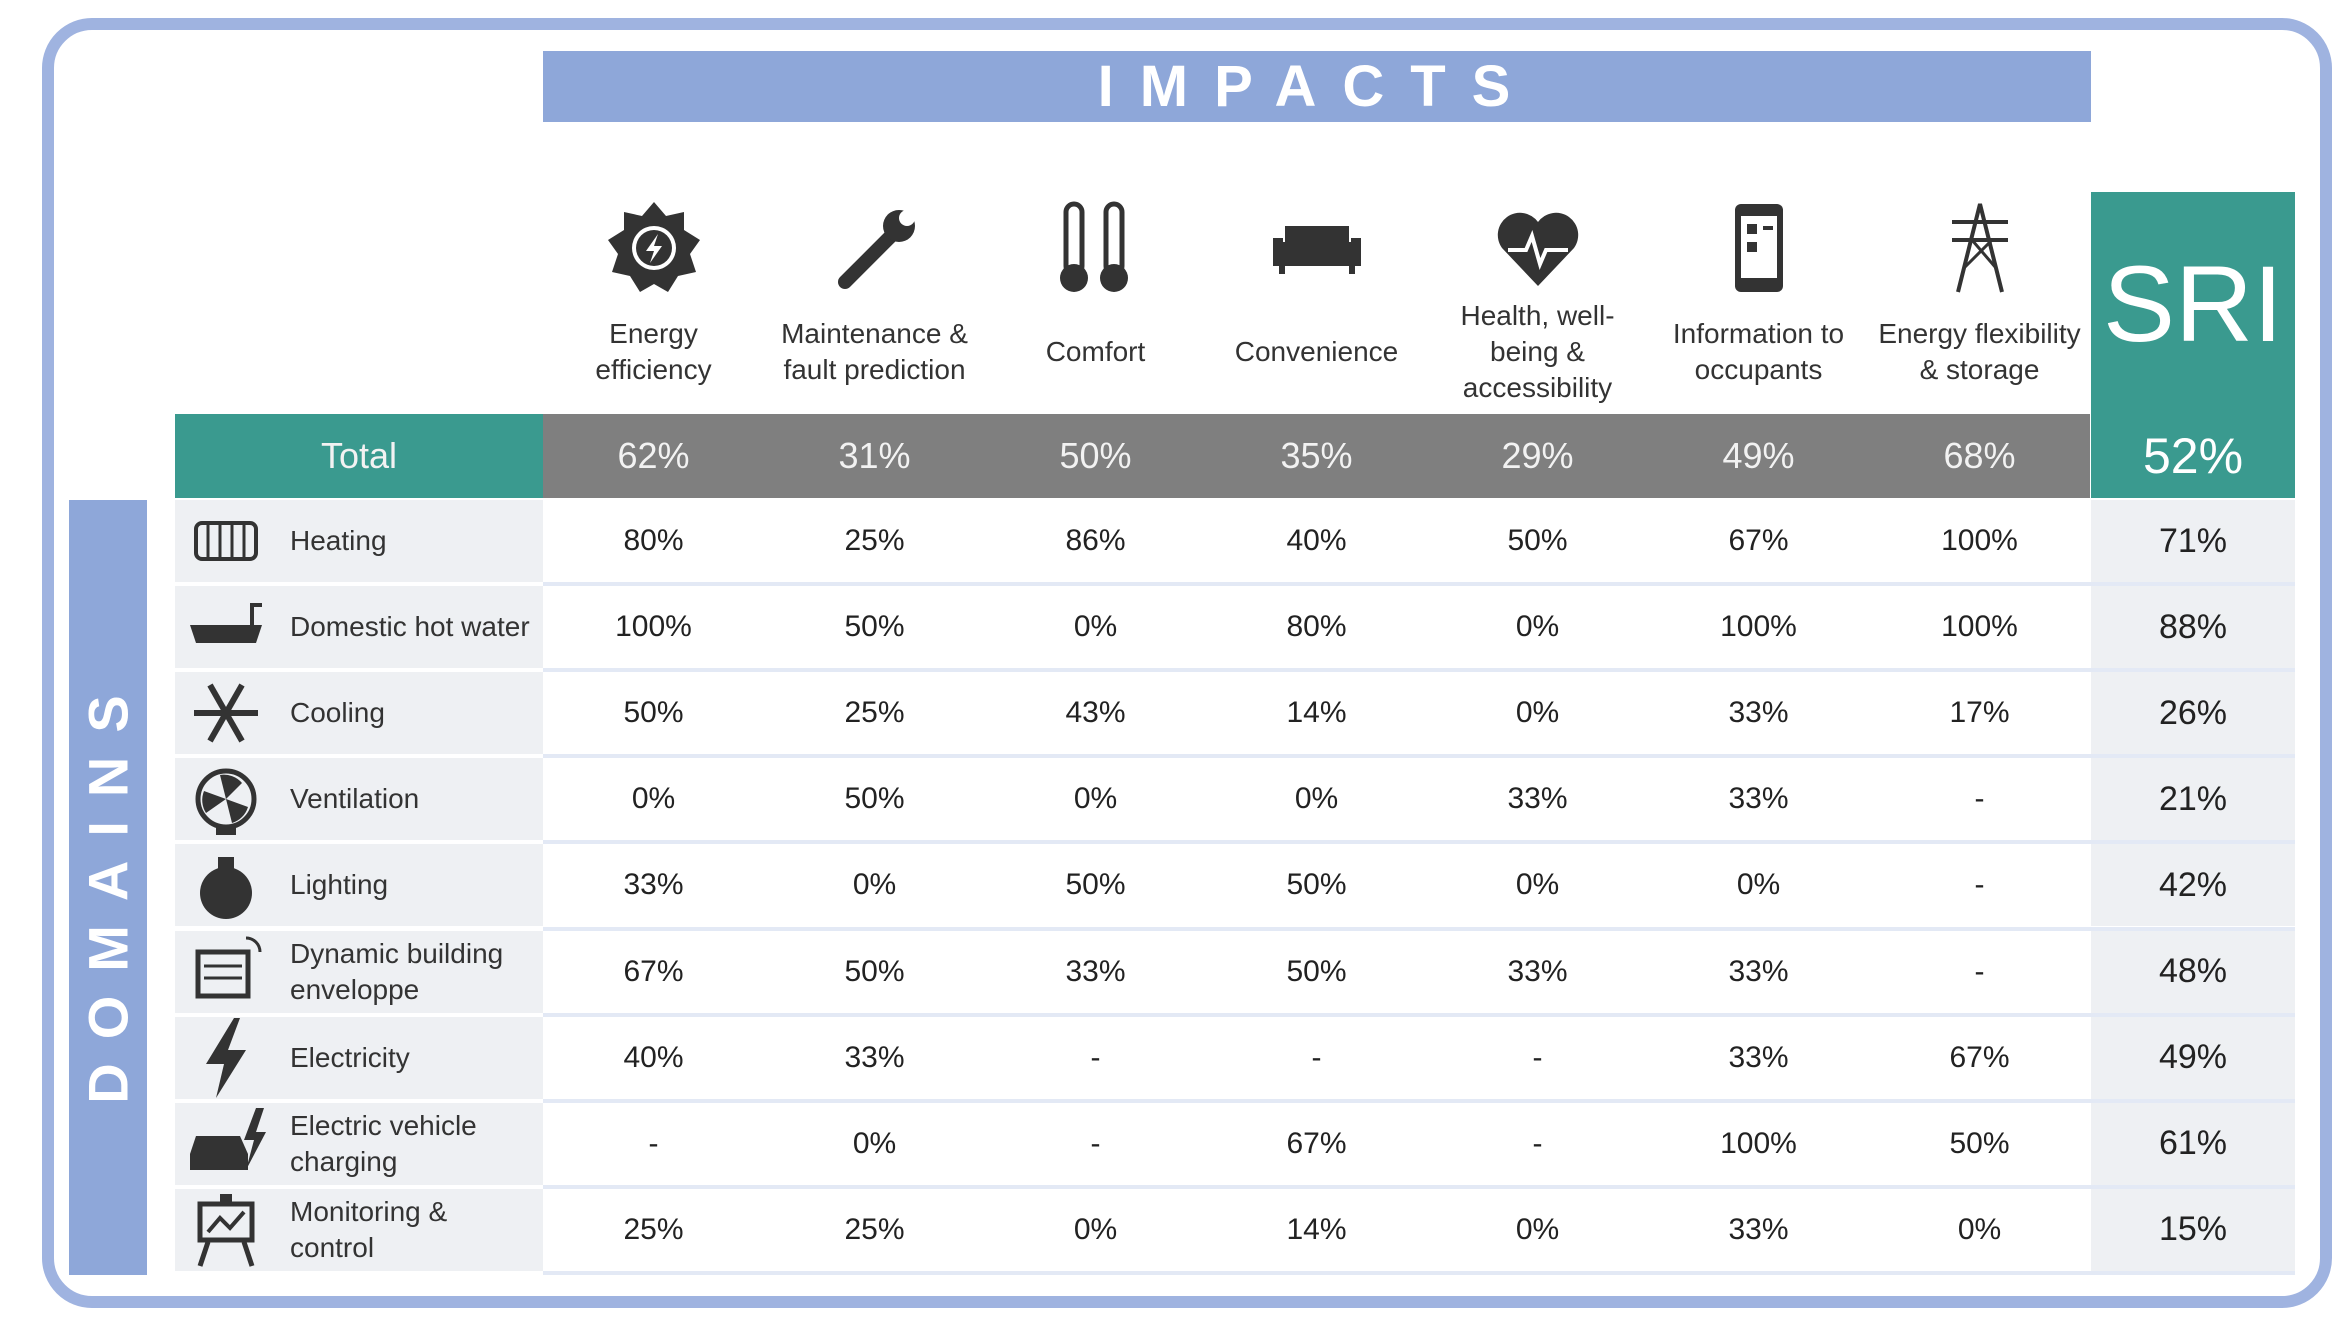  I want to click on column-header: Comfort, so click(1095, 351).